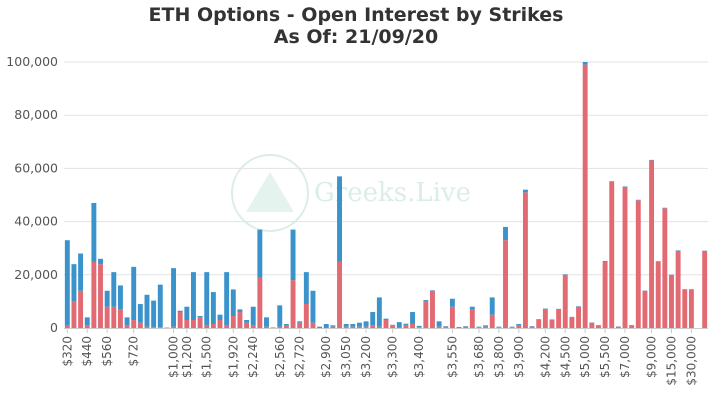 Image resolution: width=712 pixels, height=400 pixels. What do you see at coordinates (233, 357) in the screenshot?
I see `x-tick-label: $1,920` at bounding box center [233, 357].